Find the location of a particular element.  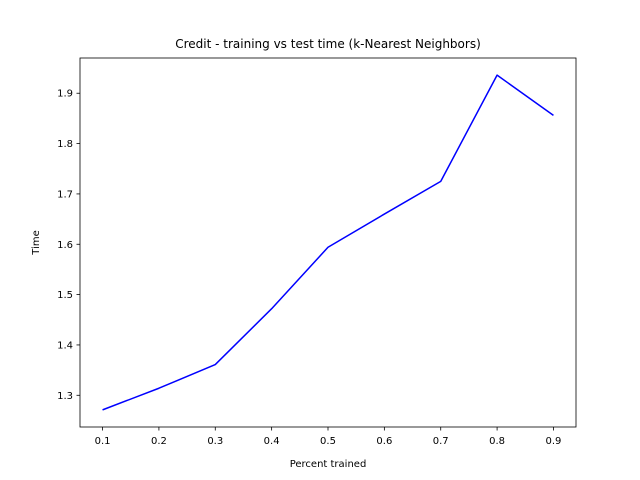

y-tick-label: 1.6 is located at coordinates (65, 245).